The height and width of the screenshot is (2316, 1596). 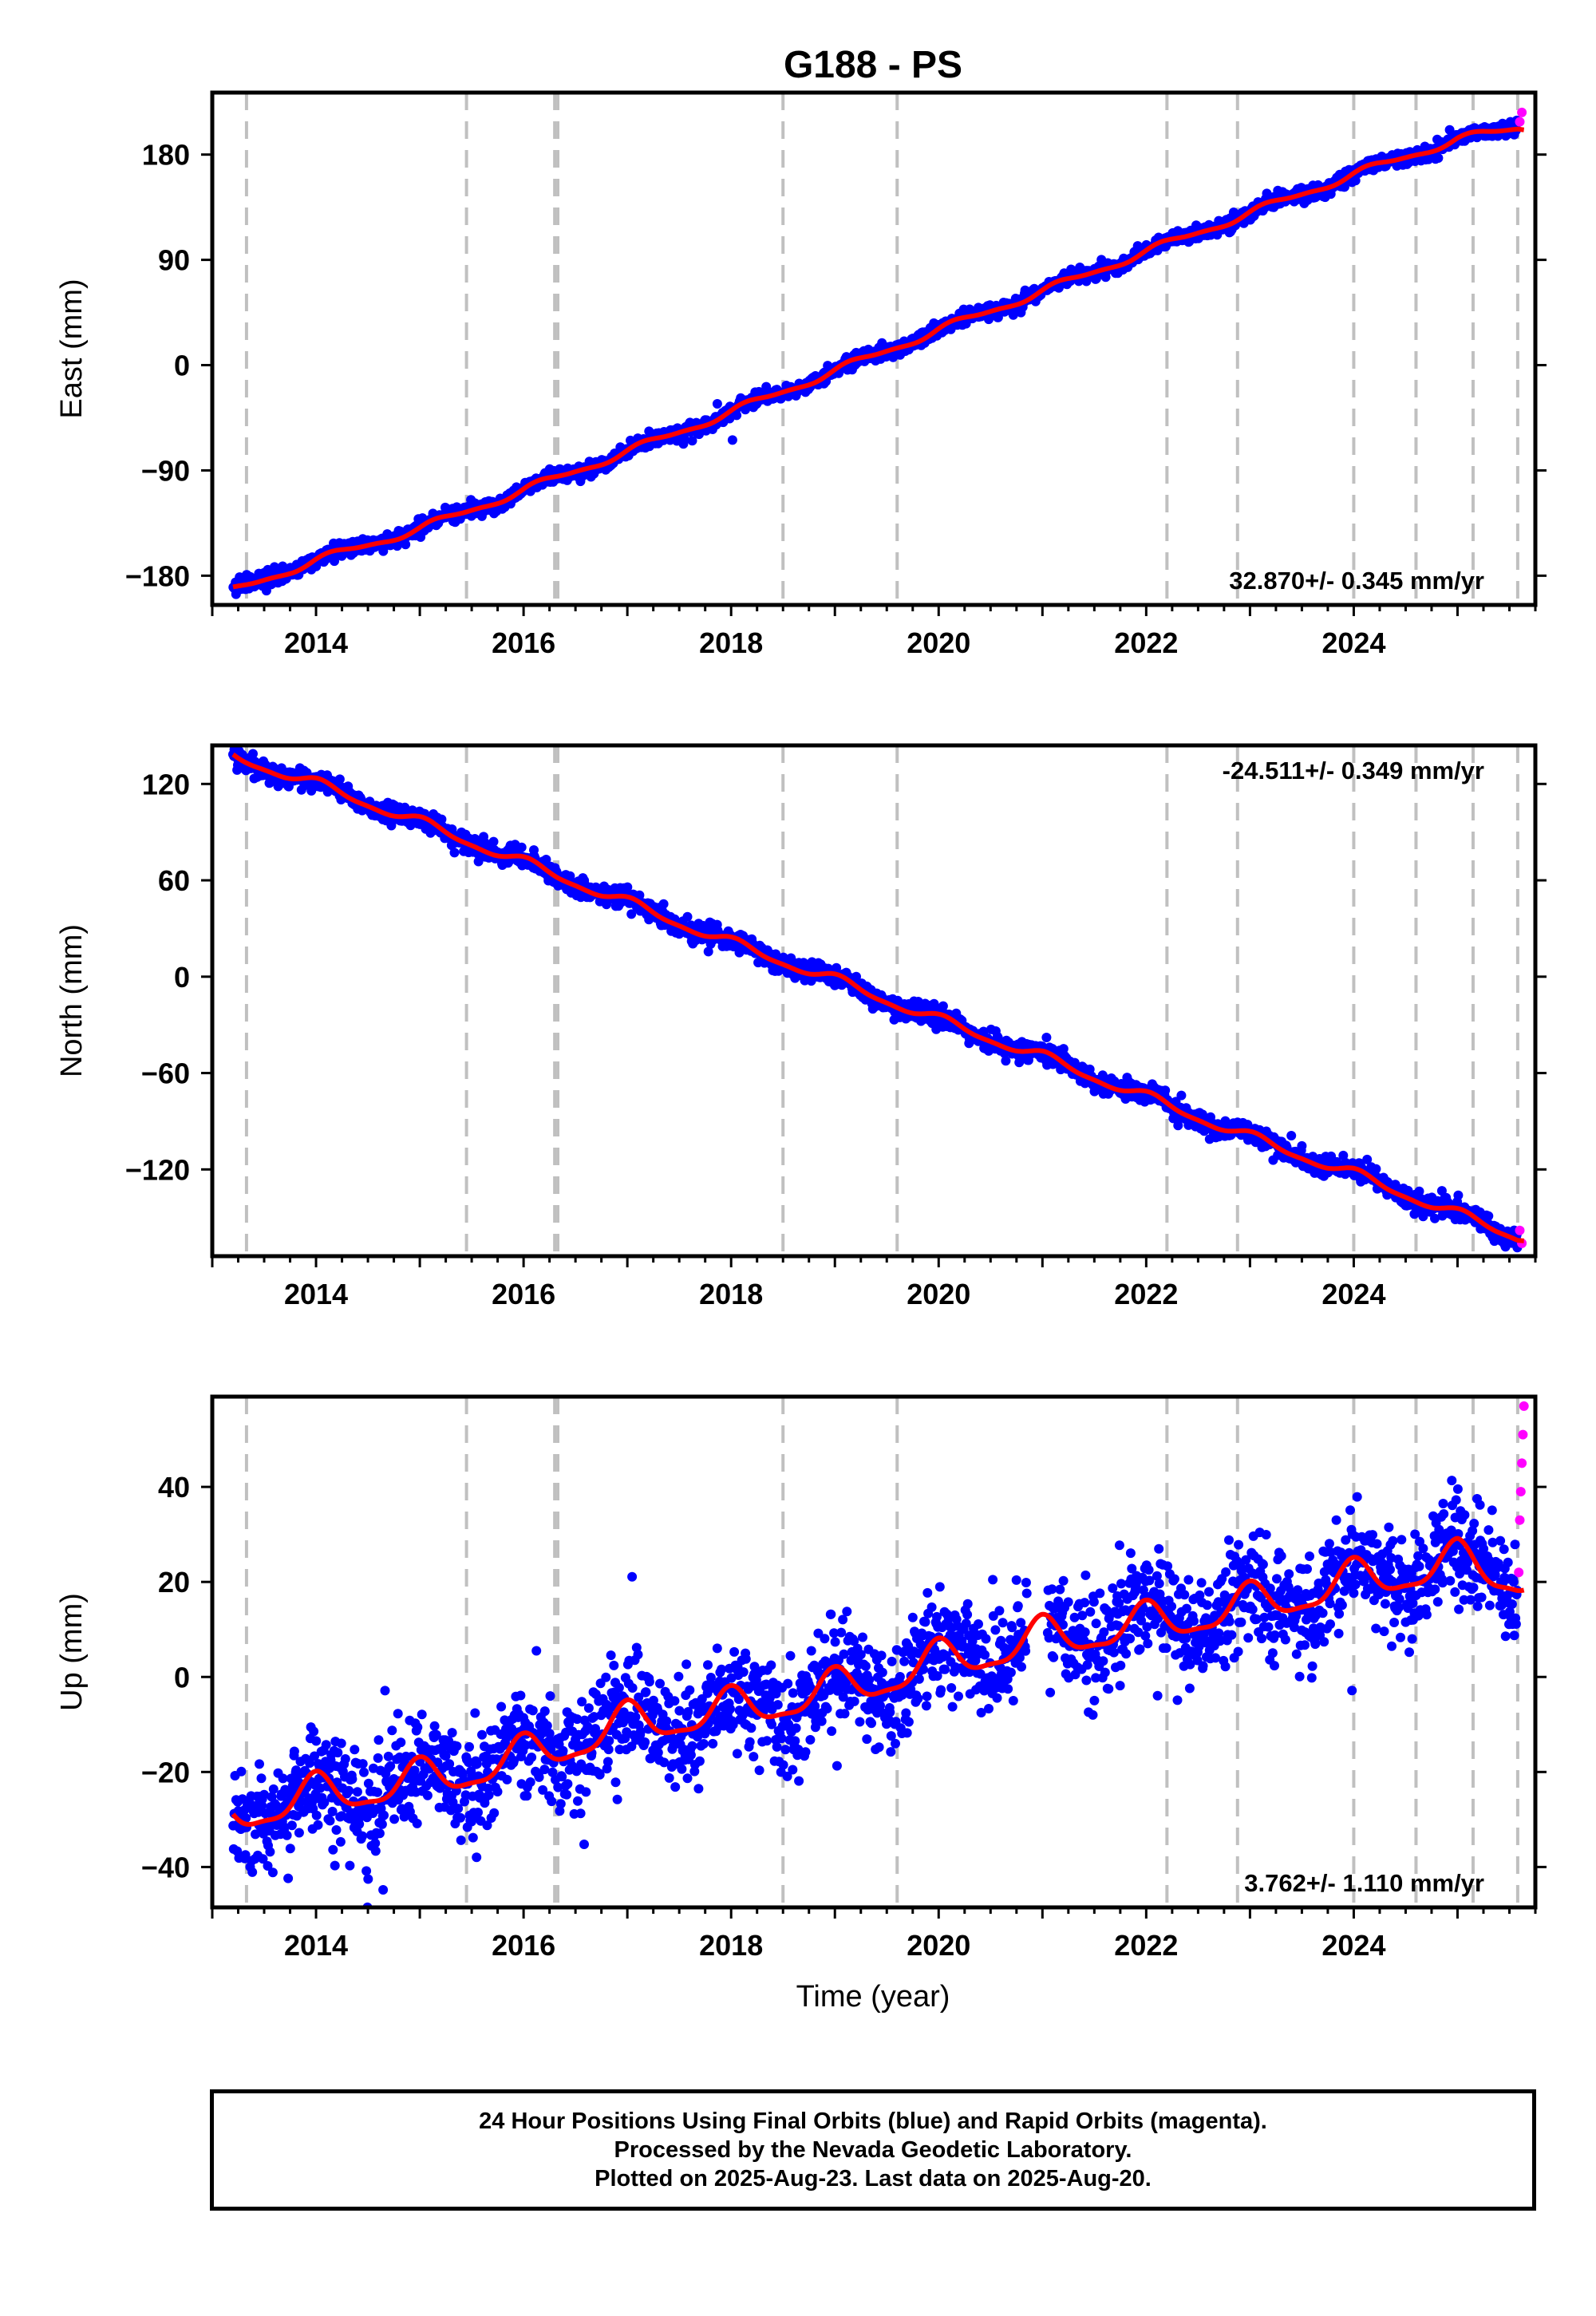 I want to click on velocity-label: 32.870+/- 0.345 mm/yr, so click(x=1356, y=581).